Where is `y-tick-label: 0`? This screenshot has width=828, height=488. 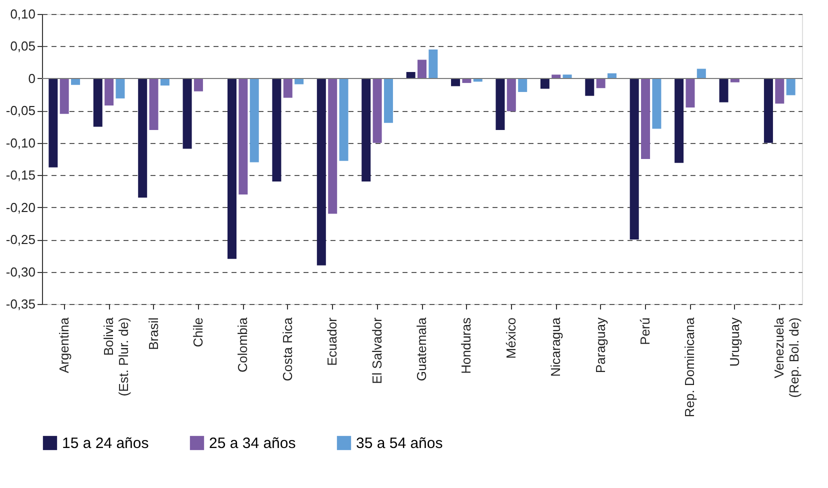 y-tick-label: 0 is located at coordinates (32, 78).